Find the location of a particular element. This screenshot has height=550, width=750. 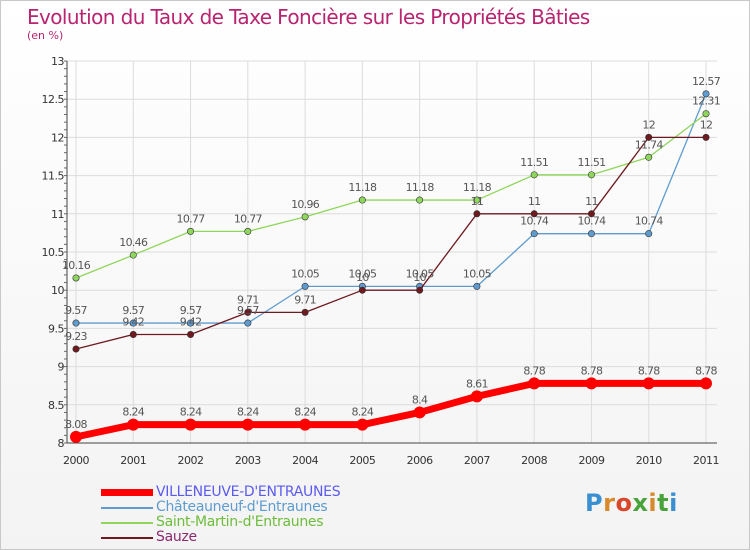

legend-item-chateauneuf: Châteauneuf-d'Entraunes is located at coordinates (231, 507).